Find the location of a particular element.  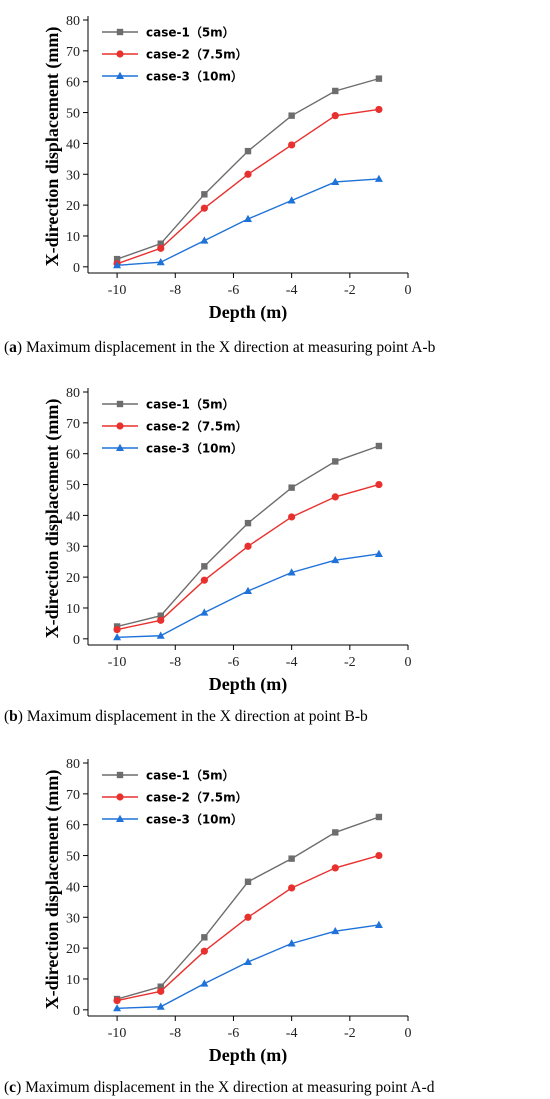

y-tick-label: 50 is located at coordinates (73, 114).